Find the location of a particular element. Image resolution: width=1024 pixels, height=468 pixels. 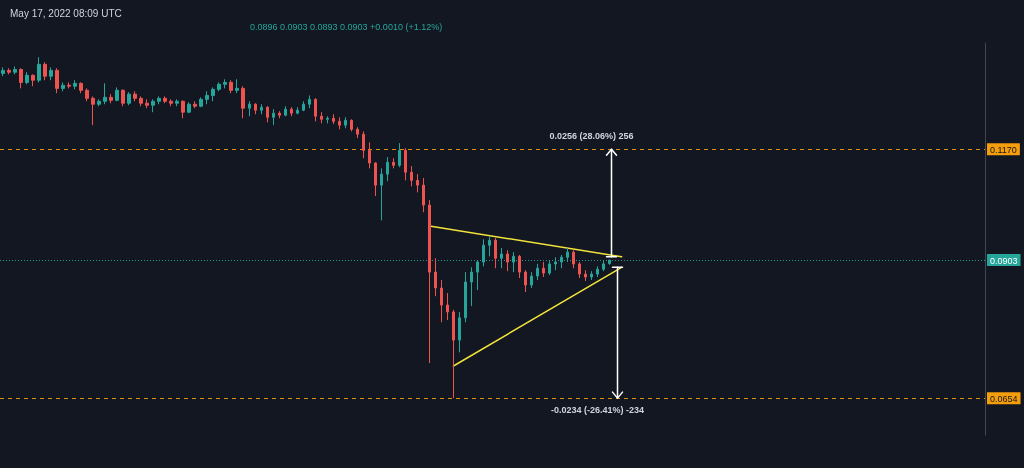

chart-subtitle: 0.0896 0.0903 0.0893 0.0903 +0.0010 (+1.12%) is located at coordinates (346, 26).